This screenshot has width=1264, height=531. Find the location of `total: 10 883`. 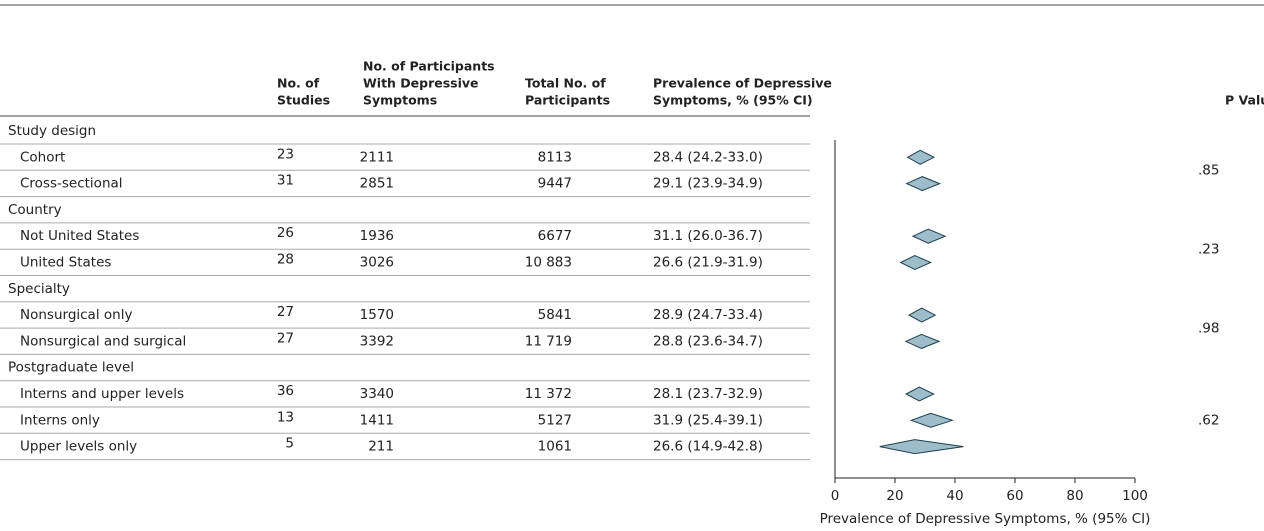

total: 10 883 is located at coordinates (548, 263).